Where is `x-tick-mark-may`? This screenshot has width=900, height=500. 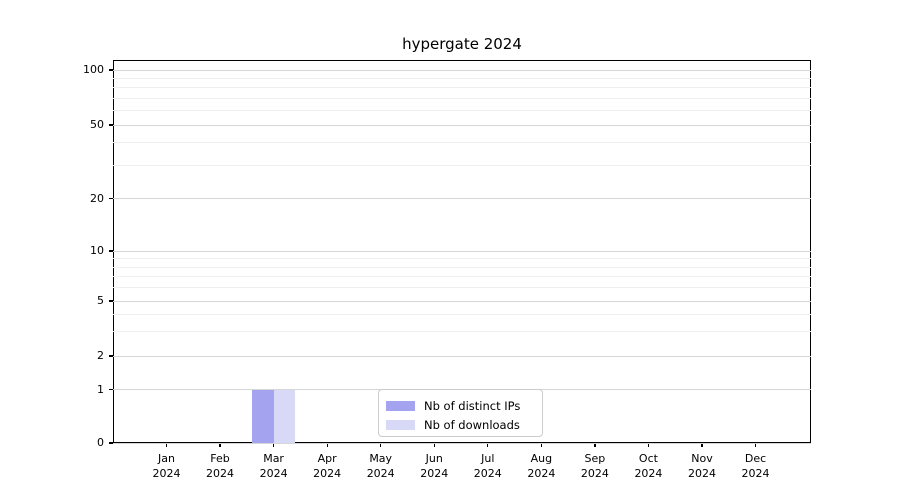
x-tick-mark-may is located at coordinates (381, 445).